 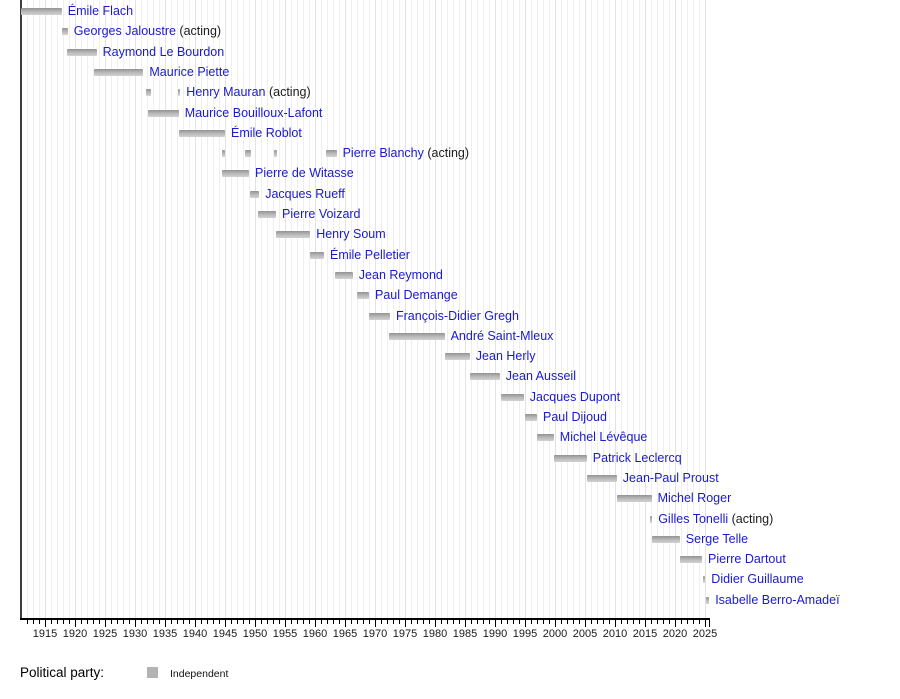 I want to click on minister-name-link: François-Didier Gregh, so click(x=457, y=315).